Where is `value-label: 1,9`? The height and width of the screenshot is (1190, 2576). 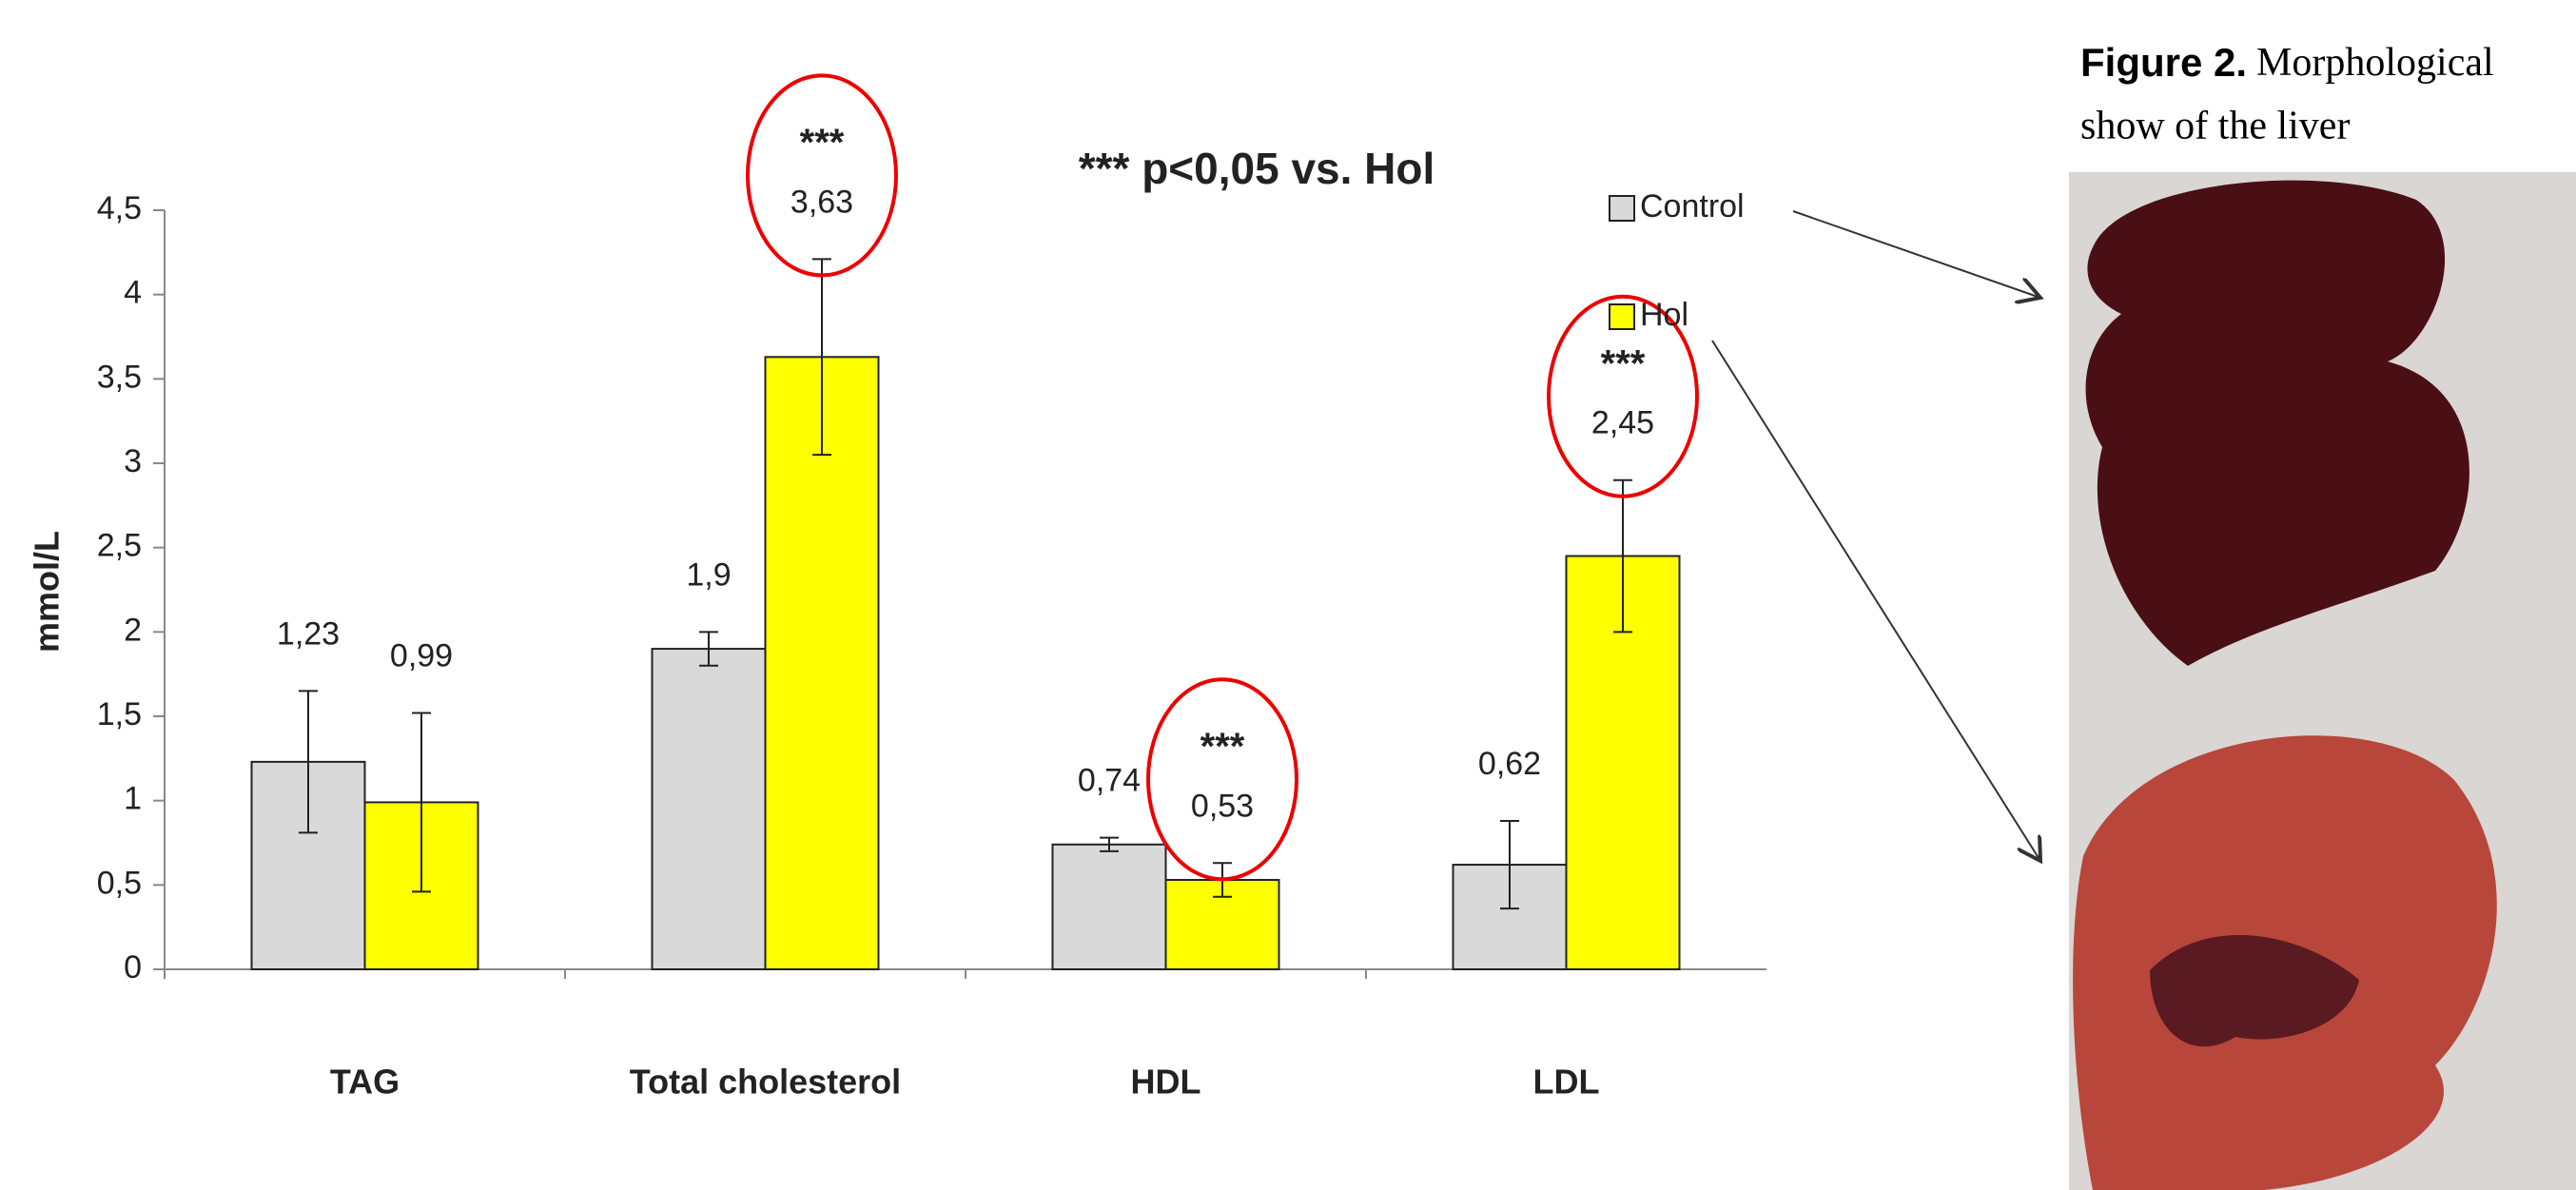 value-label: 1,9 is located at coordinates (709, 574).